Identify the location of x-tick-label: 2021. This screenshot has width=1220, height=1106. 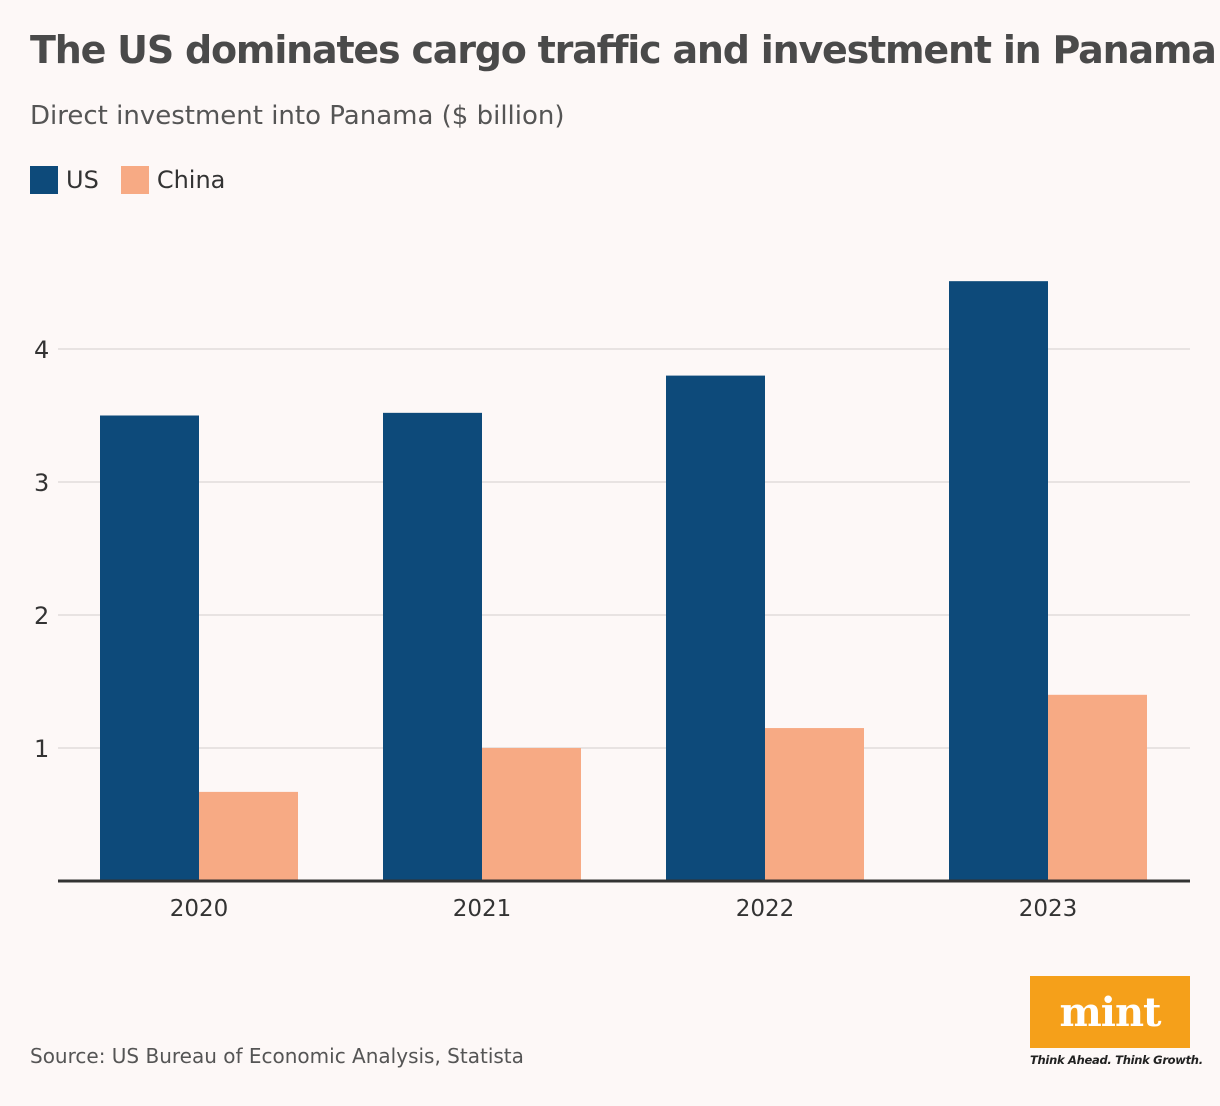
(482, 909).